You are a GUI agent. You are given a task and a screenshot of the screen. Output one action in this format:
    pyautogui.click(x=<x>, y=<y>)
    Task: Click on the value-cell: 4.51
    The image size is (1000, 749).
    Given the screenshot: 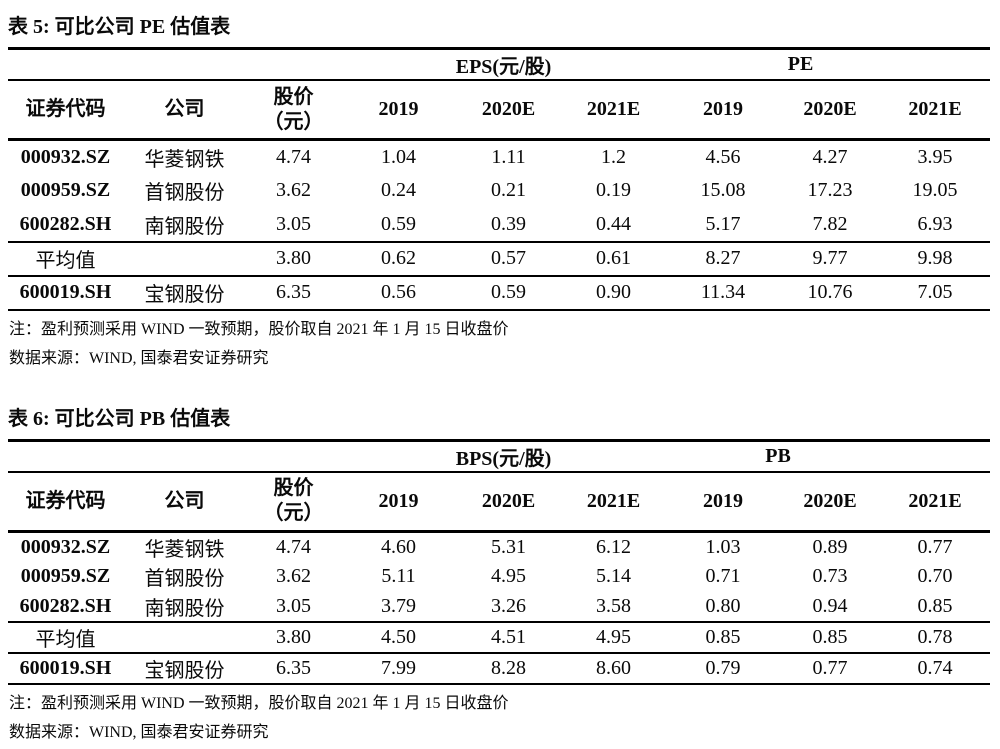 What is the action you would take?
    pyautogui.click(x=508, y=637)
    